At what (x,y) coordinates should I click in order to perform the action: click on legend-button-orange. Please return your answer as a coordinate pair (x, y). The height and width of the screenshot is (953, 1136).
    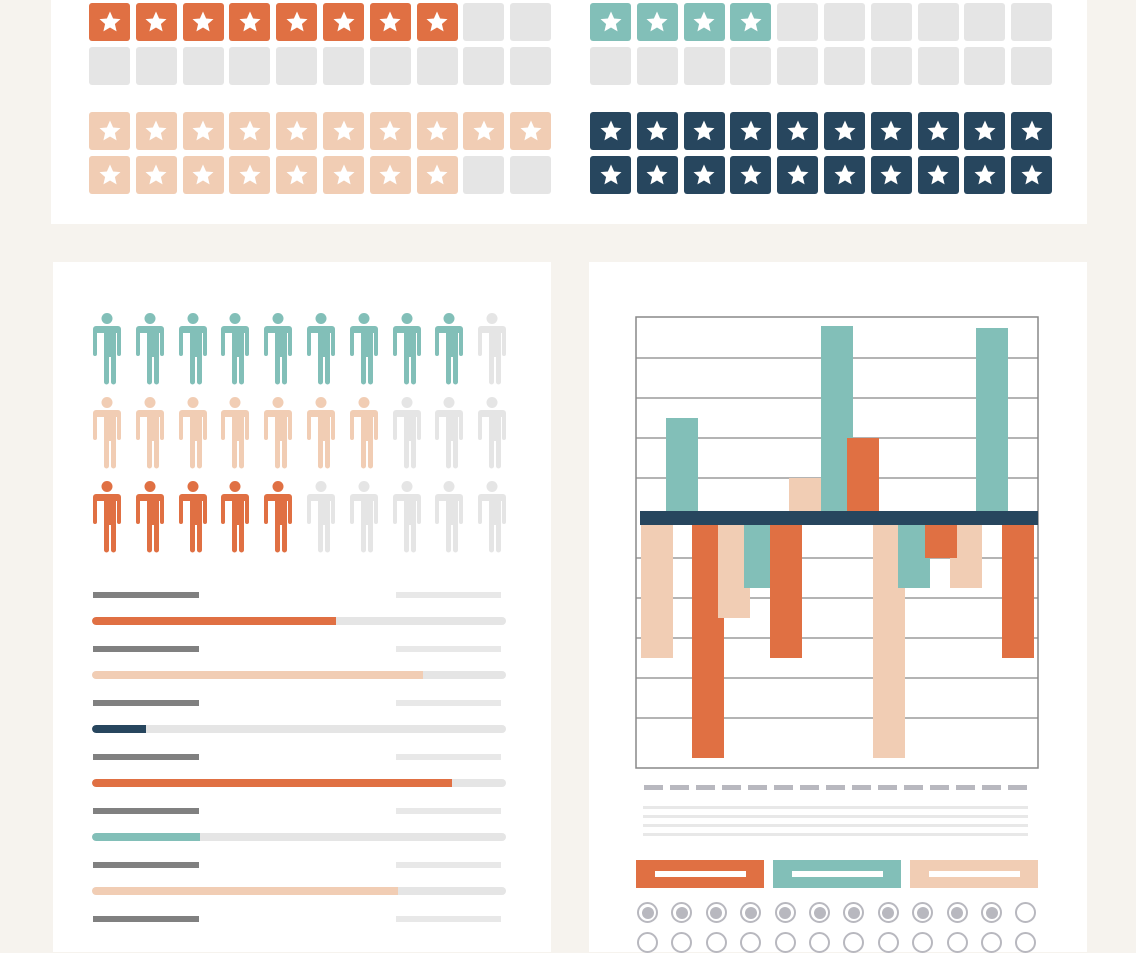
    Looking at the image, I should click on (700, 874).